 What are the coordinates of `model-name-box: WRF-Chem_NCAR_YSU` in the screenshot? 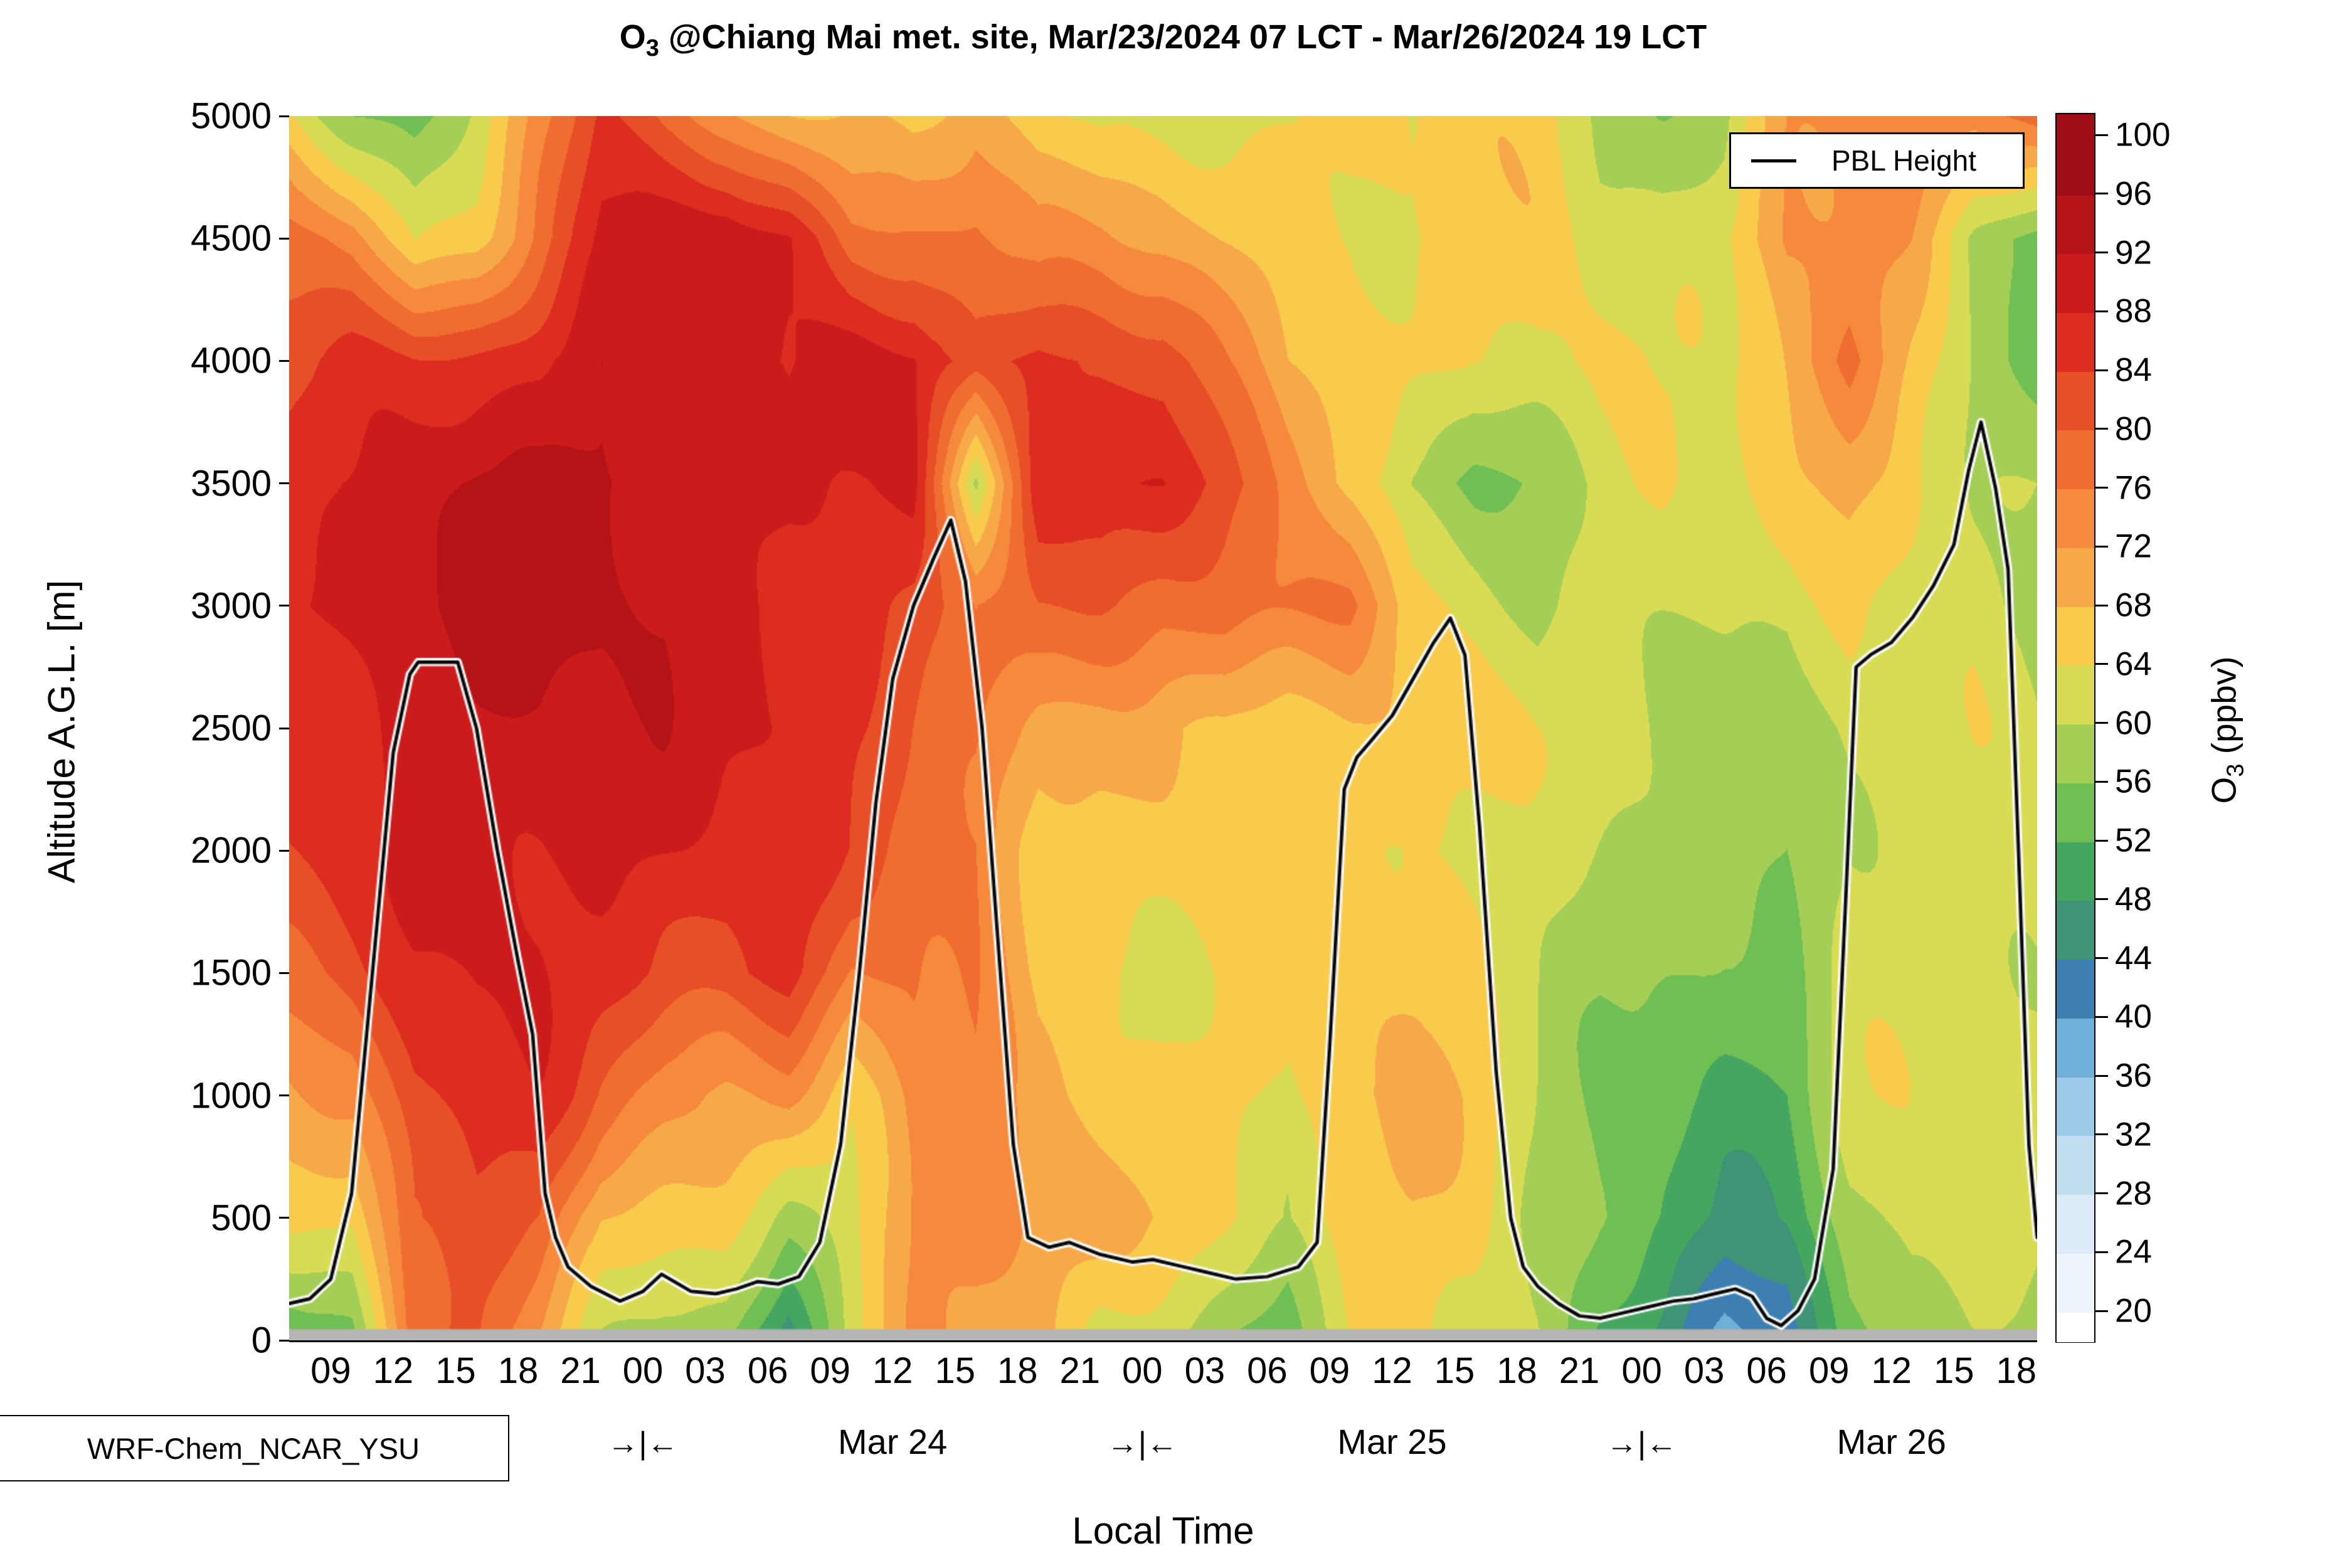 It's located at (254, 1448).